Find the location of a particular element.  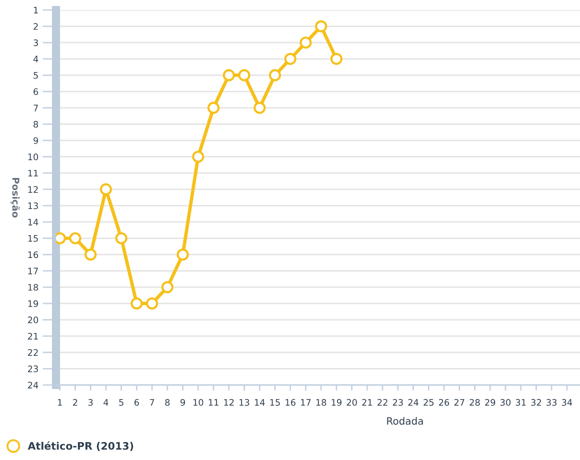

y-tick-label: 16 is located at coordinates (33, 254).